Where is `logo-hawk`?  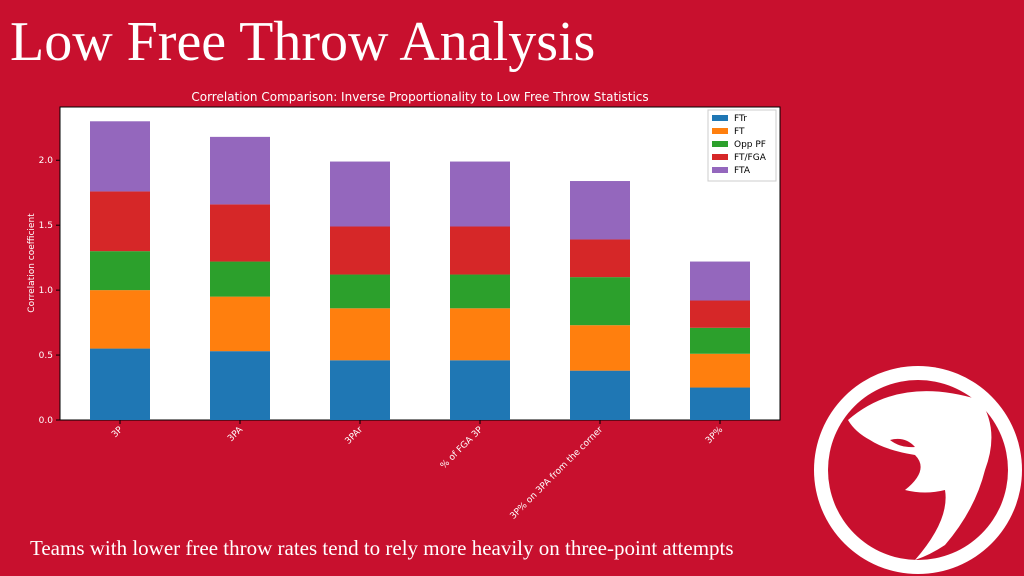
logo-hawk is located at coordinates (920, 475).